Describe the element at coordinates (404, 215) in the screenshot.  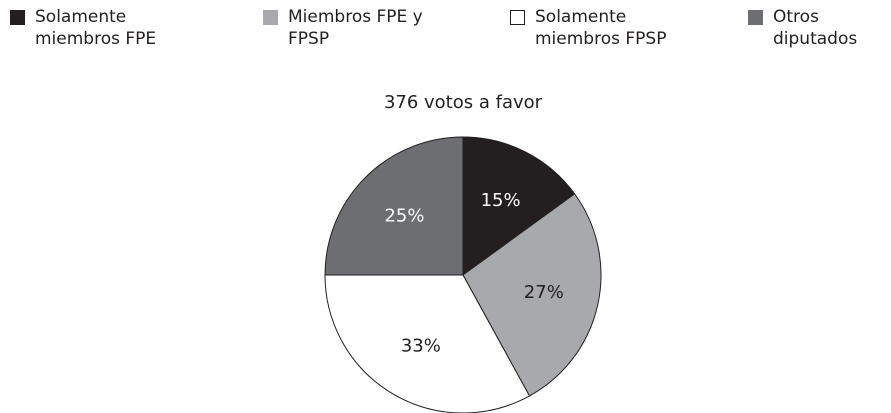
I see `data-label: 25%` at that location.